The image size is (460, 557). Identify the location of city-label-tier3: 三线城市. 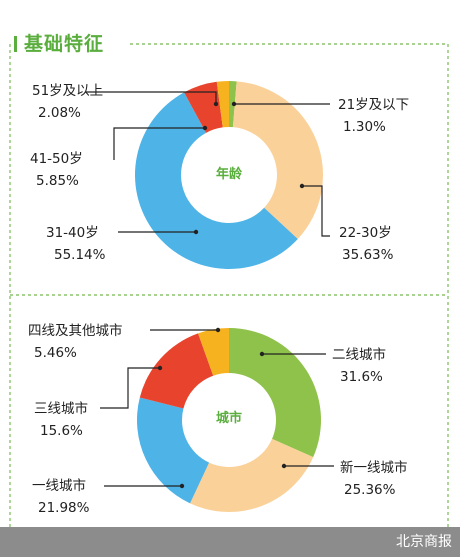
(61, 409).